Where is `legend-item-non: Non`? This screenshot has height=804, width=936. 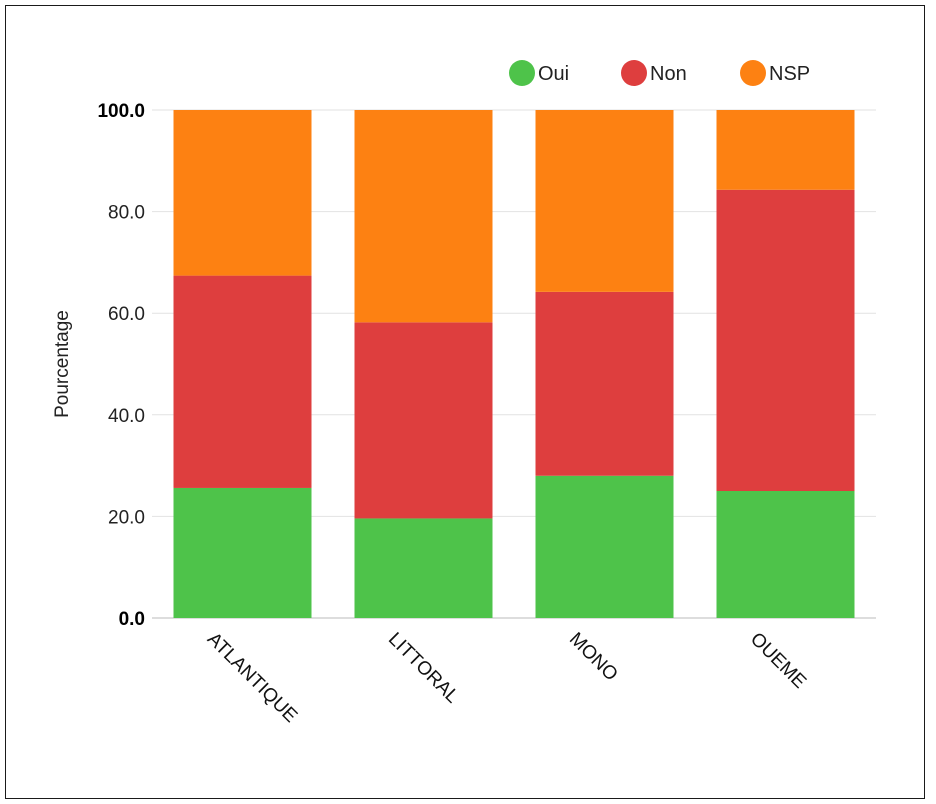
legend-item-non: Non is located at coordinates (654, 73).